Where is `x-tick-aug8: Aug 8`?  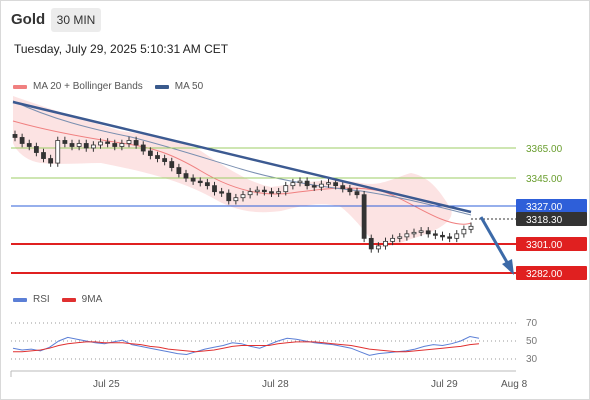
x-tick-aug8: Aug 8 is located at coordinates (514, 384).